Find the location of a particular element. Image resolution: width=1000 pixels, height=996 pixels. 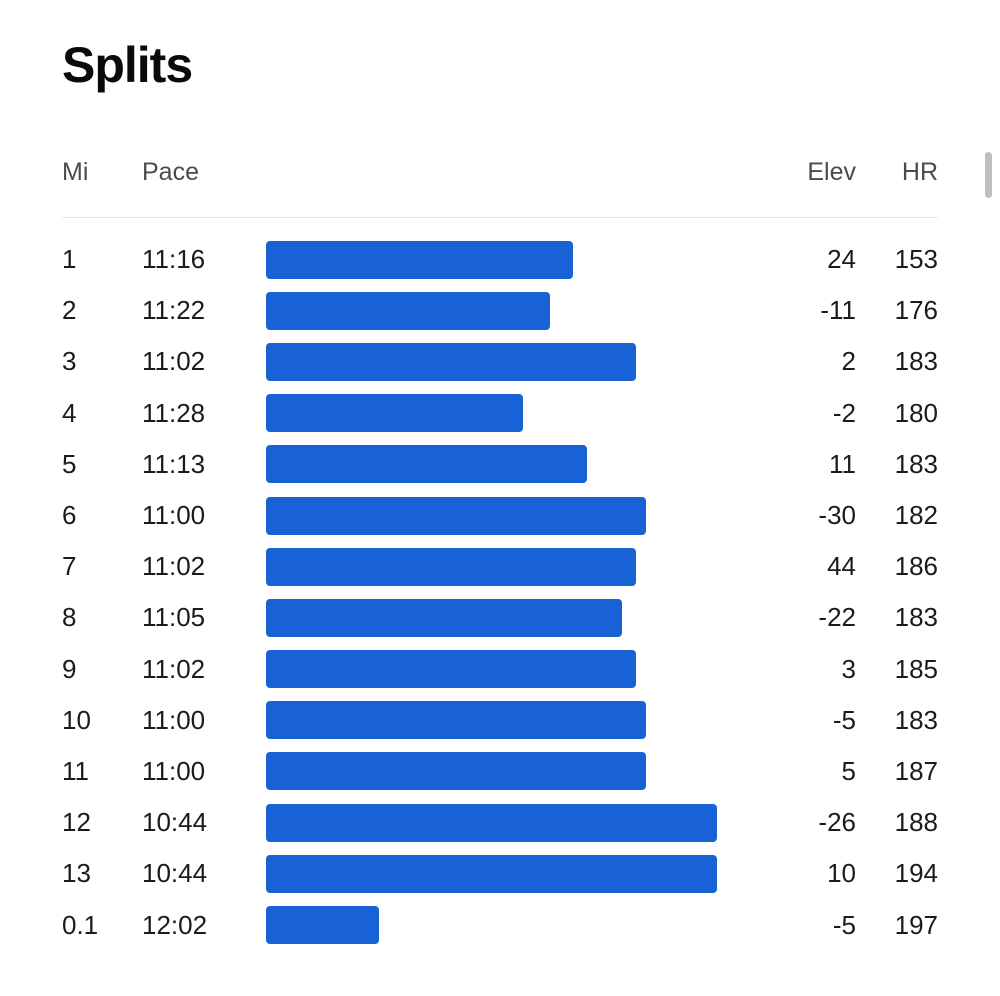

elev-cell: -26 is located at coordinates (837, 822).